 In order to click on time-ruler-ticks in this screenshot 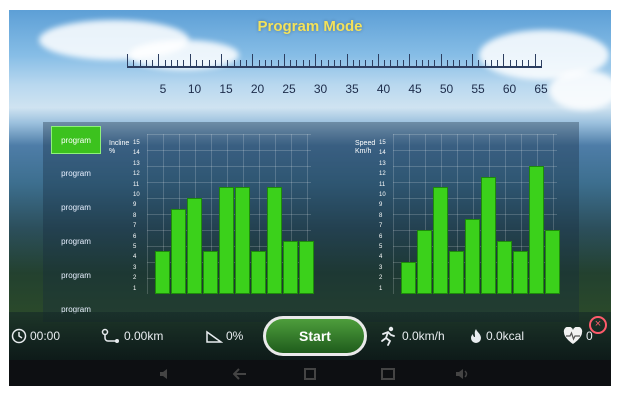, I will do `click(334, 60)`.